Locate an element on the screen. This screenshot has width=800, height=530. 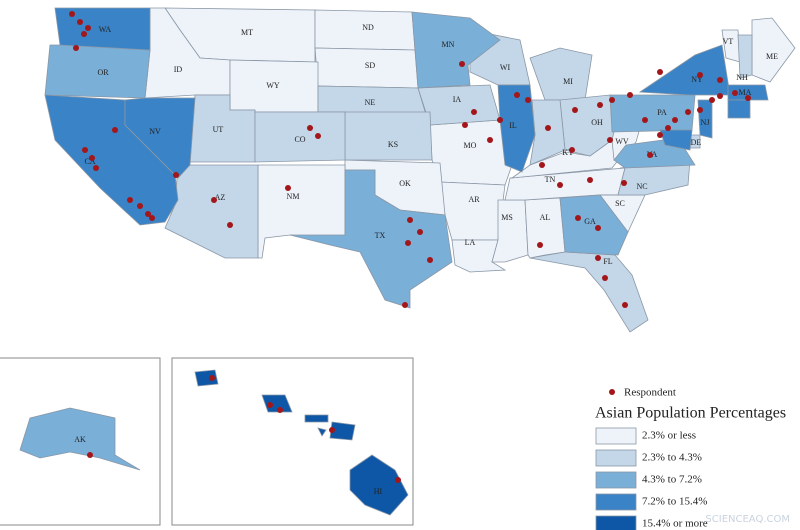
state-label: MT is located at coordinates (247, 32).